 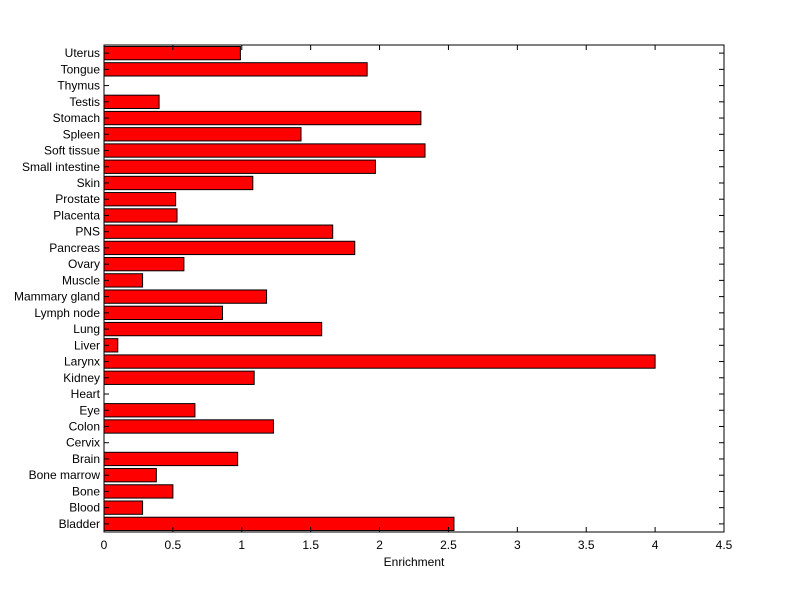 What do you see at coordinates (78, 86) in the screenshot?
I see `category-label: Thymus` at bounding box center [78, 86].